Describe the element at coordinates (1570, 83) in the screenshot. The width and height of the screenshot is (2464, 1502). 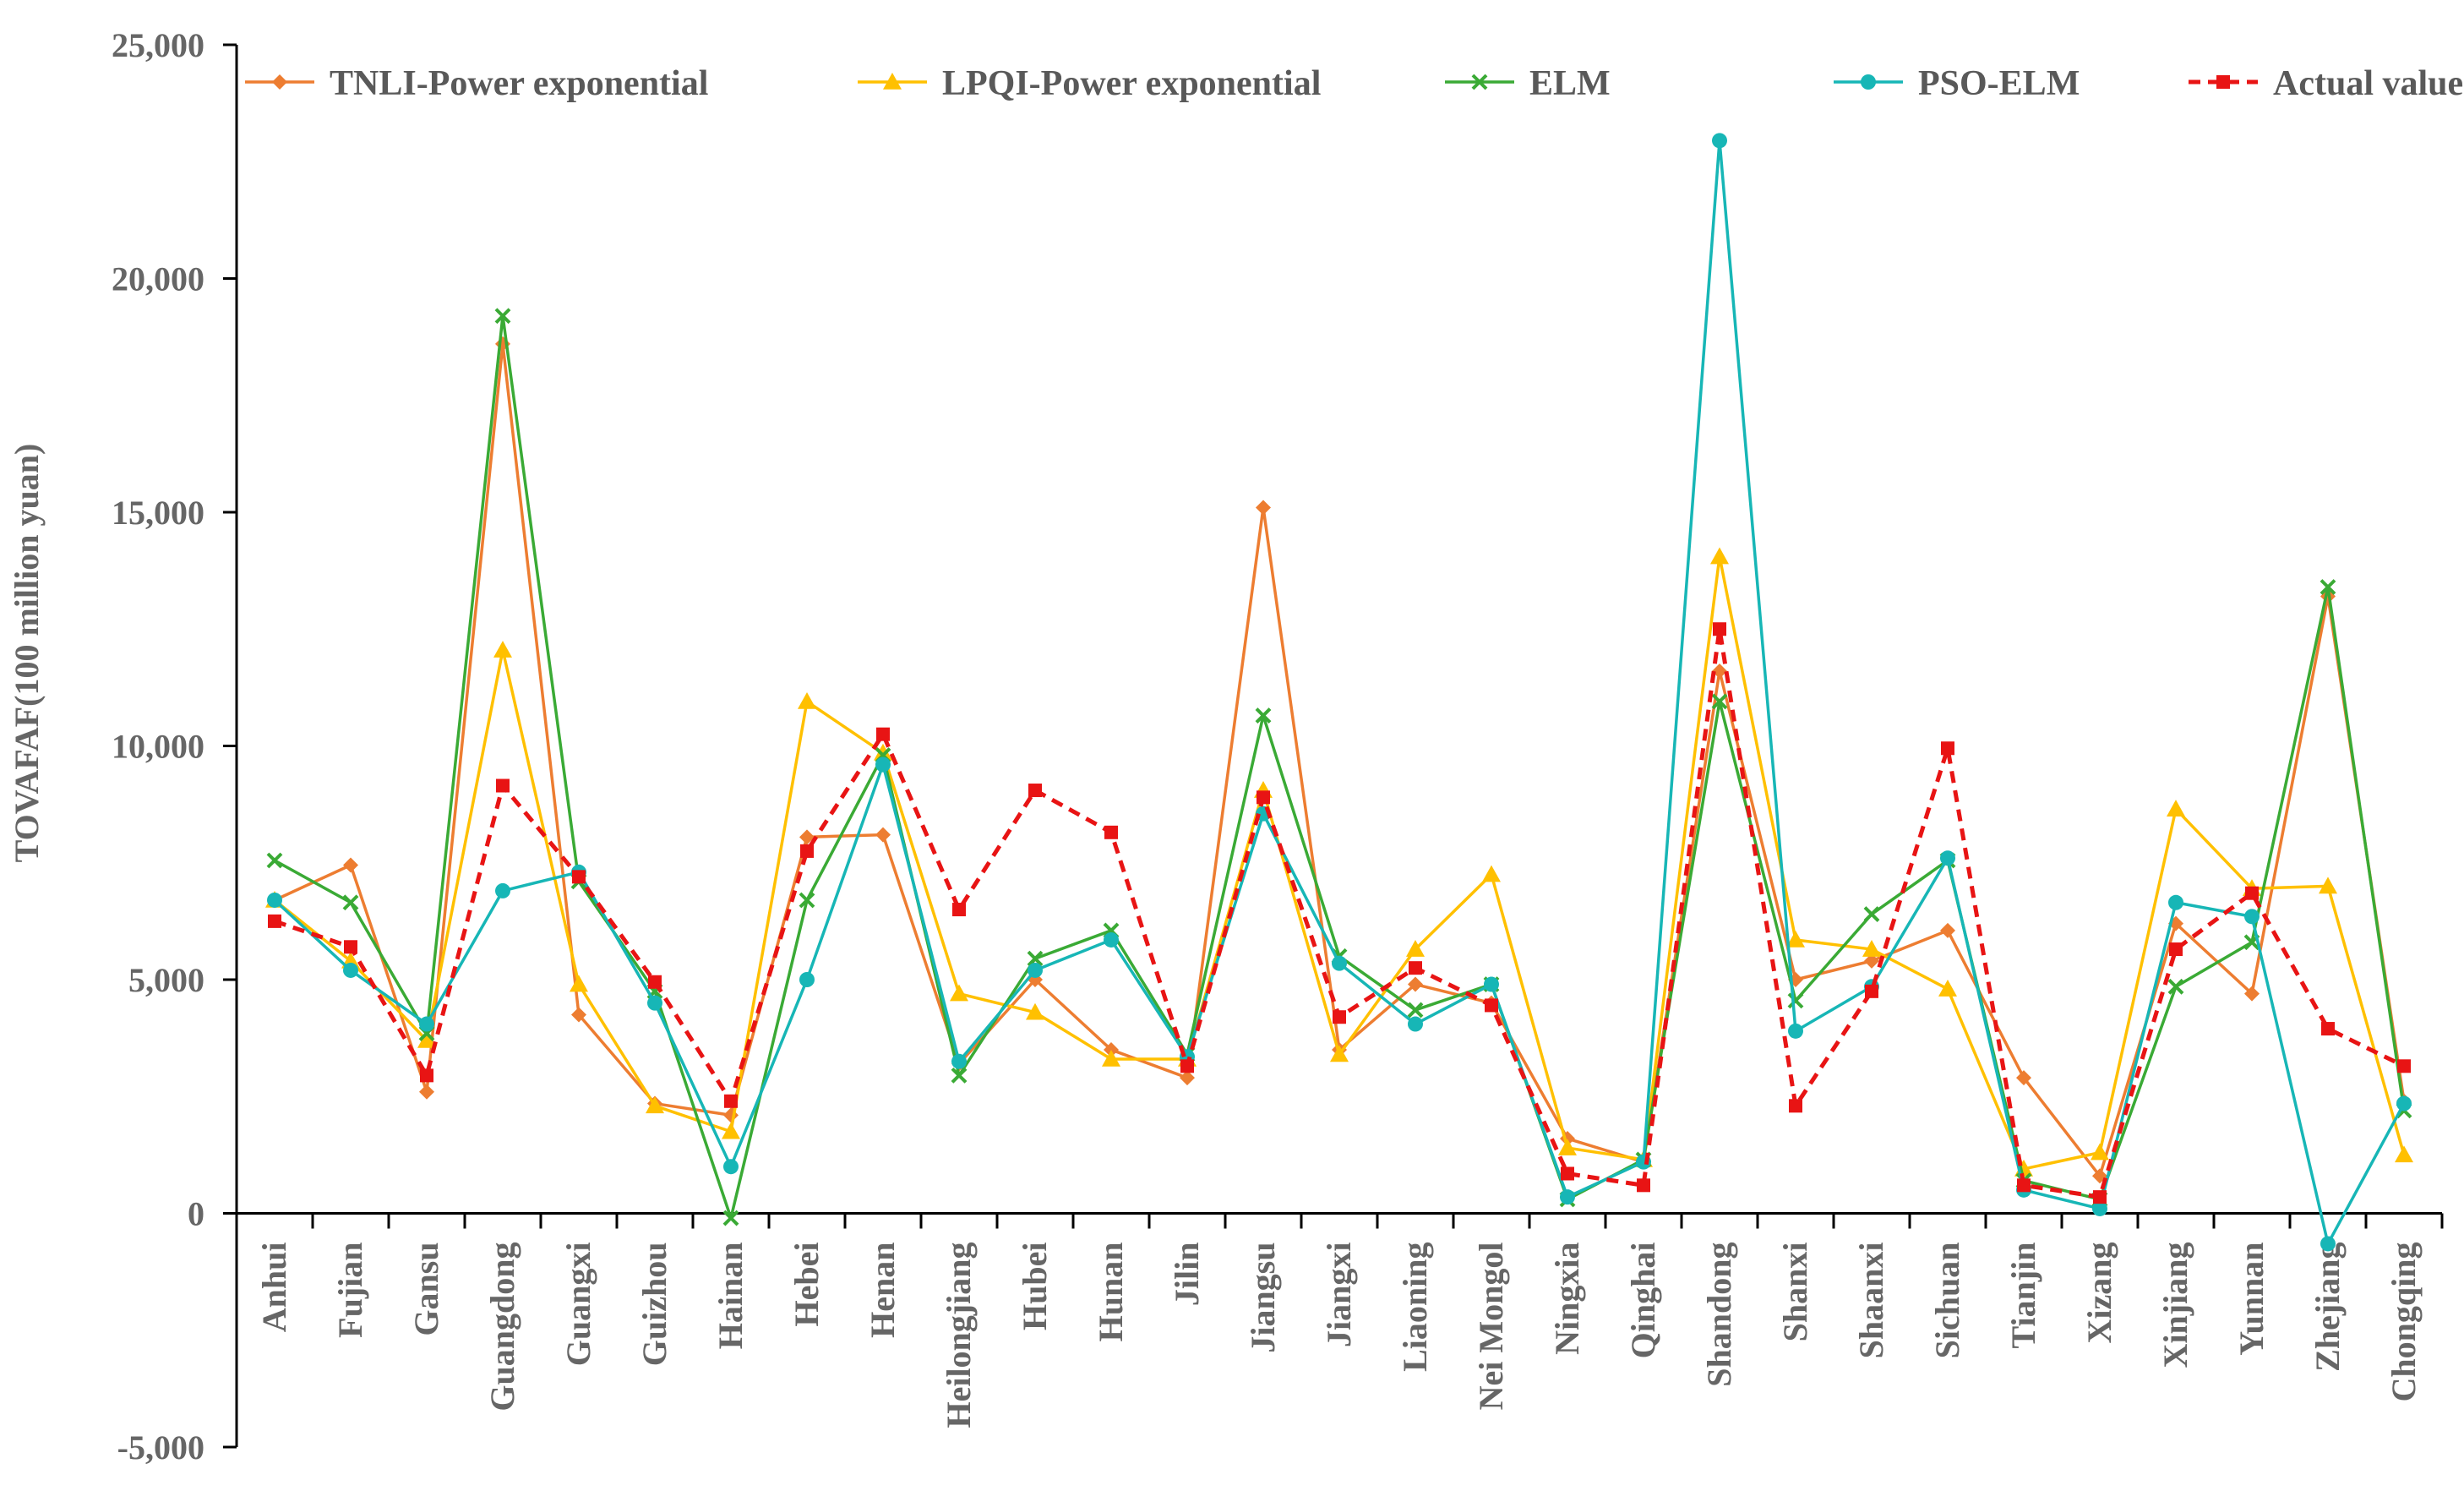
I see `legend-label-elm: ELM` at that location.